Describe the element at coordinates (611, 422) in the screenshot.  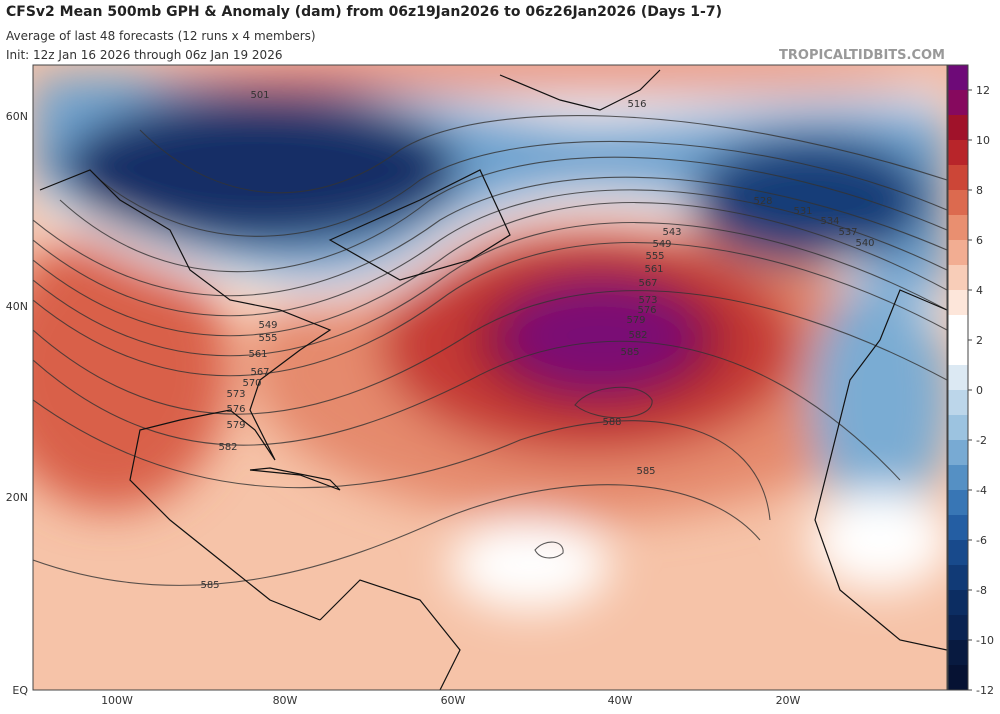
I see `contour-label: 588` at that location.